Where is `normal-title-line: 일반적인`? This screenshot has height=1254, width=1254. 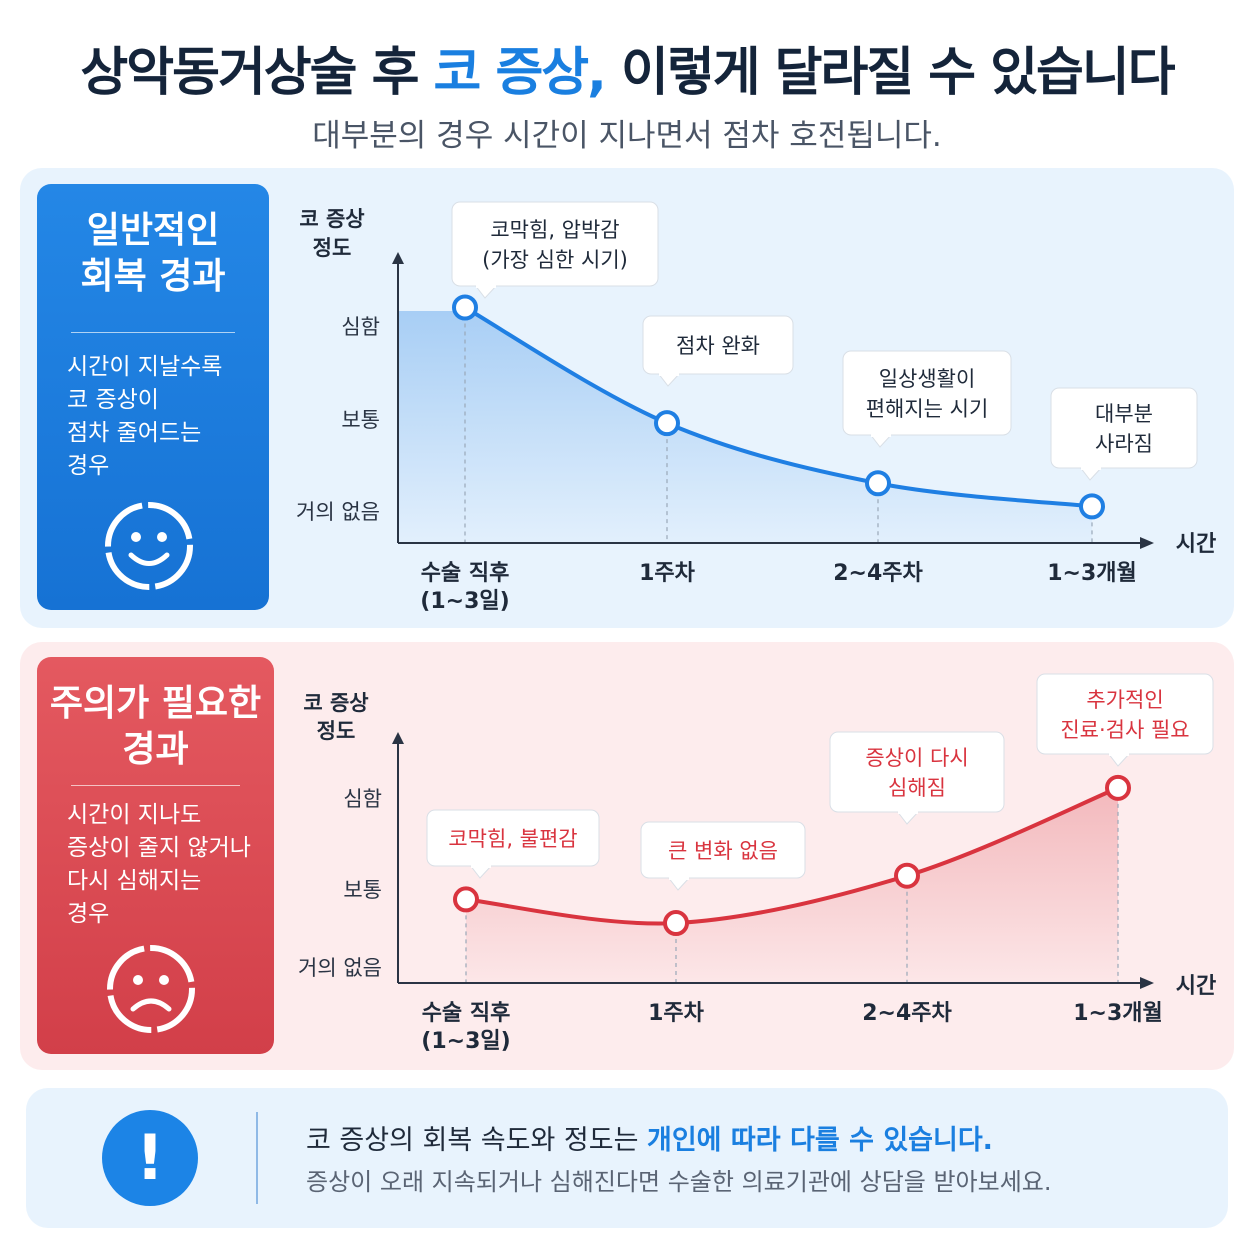
normal-title-line: 일반적인 is located at coordinates (153, 230).